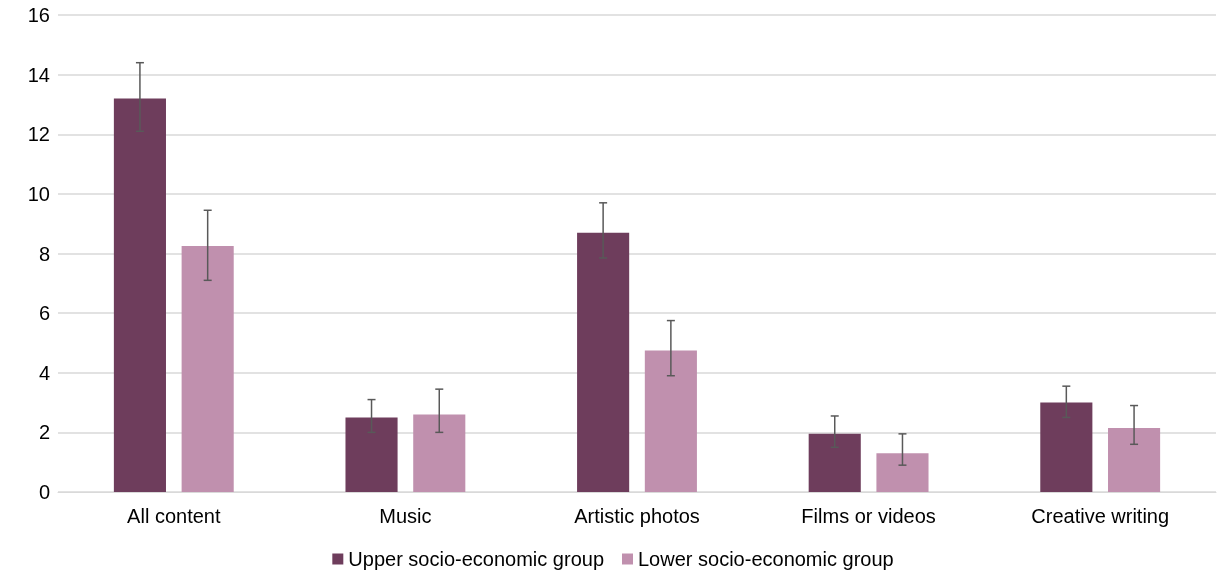  Describe the element at coordinates (44, 492) in the screenshot. I see `y-tick-label: 0` at that location.